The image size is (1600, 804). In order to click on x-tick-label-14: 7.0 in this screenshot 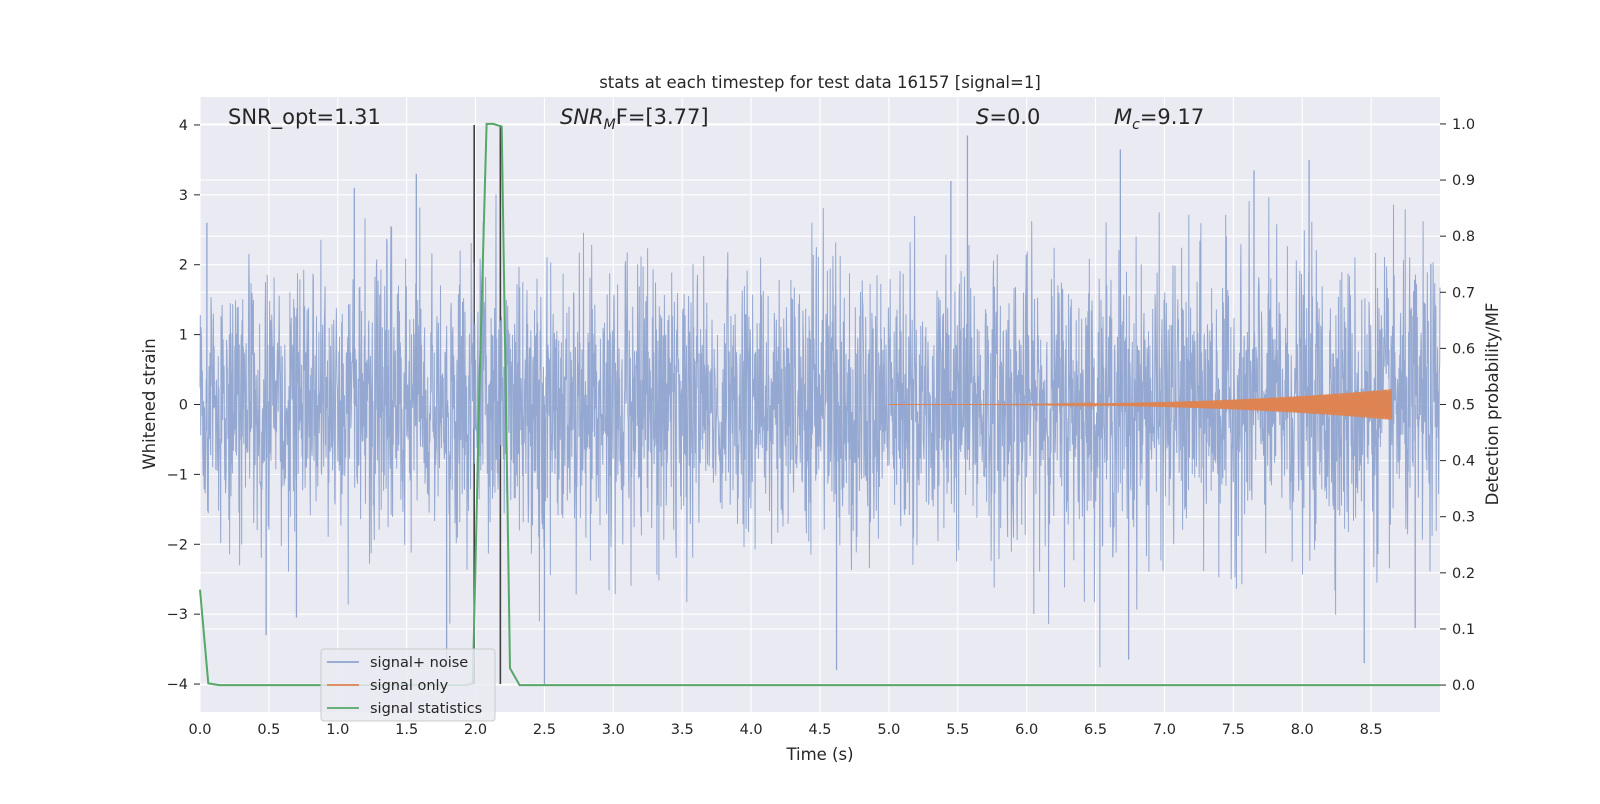, I will do `click(1164, 730)`.